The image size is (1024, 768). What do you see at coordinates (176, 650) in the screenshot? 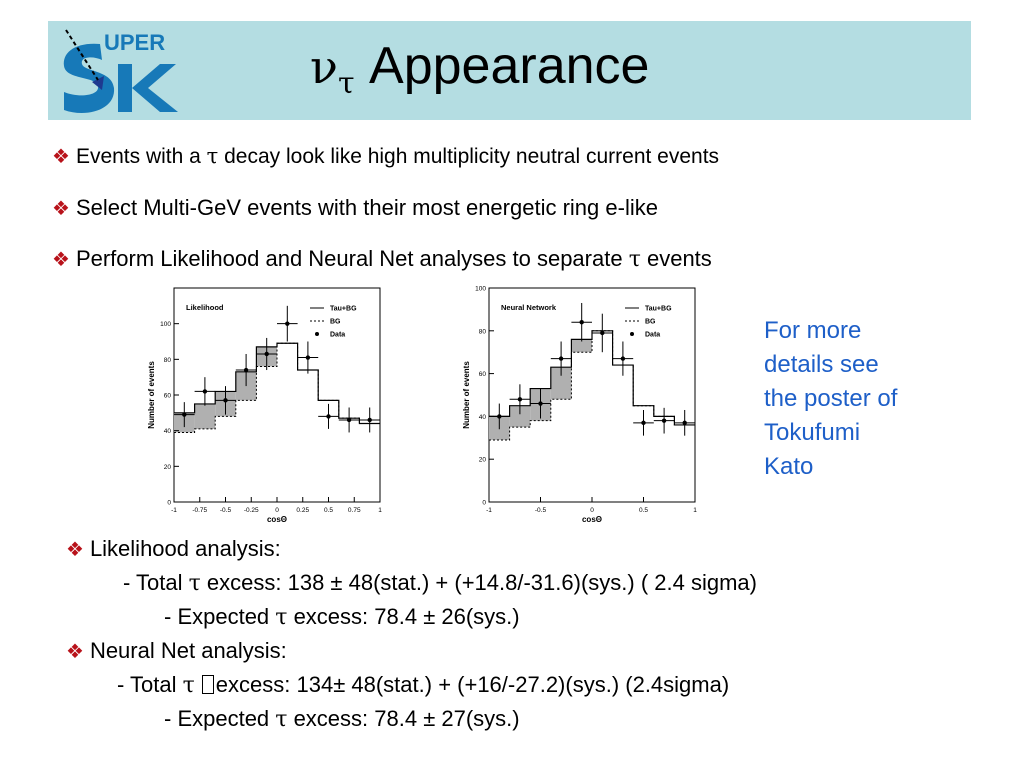
I see `neural-net-heading: ❖ Neural Net analysis:` at bounding box center [176, 650].